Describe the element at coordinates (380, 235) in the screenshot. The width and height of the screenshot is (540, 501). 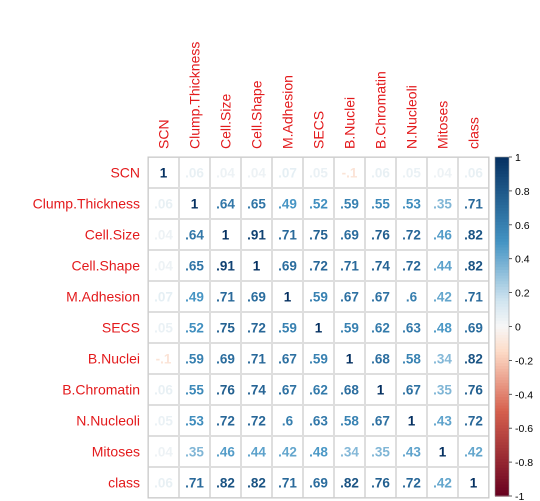
I see `cell-value-label: .76` at that location.